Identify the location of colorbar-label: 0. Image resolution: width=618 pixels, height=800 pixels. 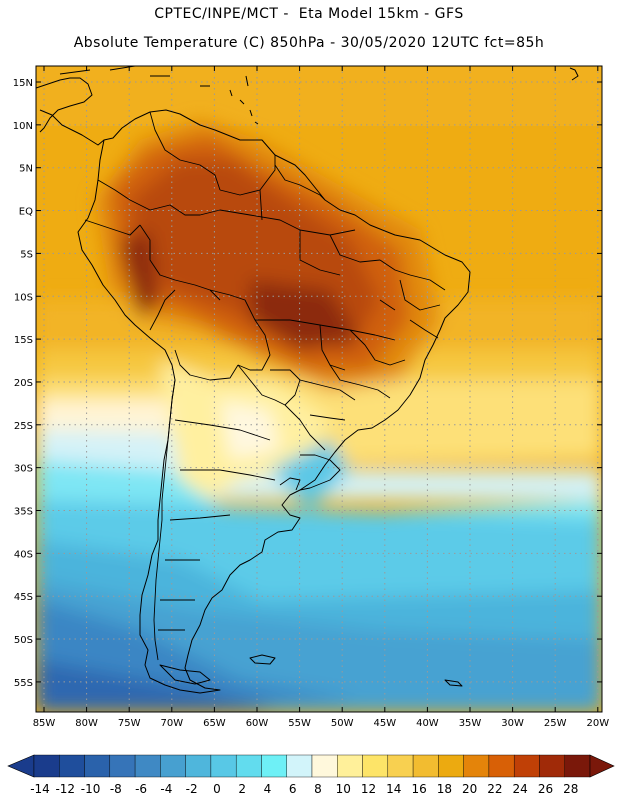
(217, 789).